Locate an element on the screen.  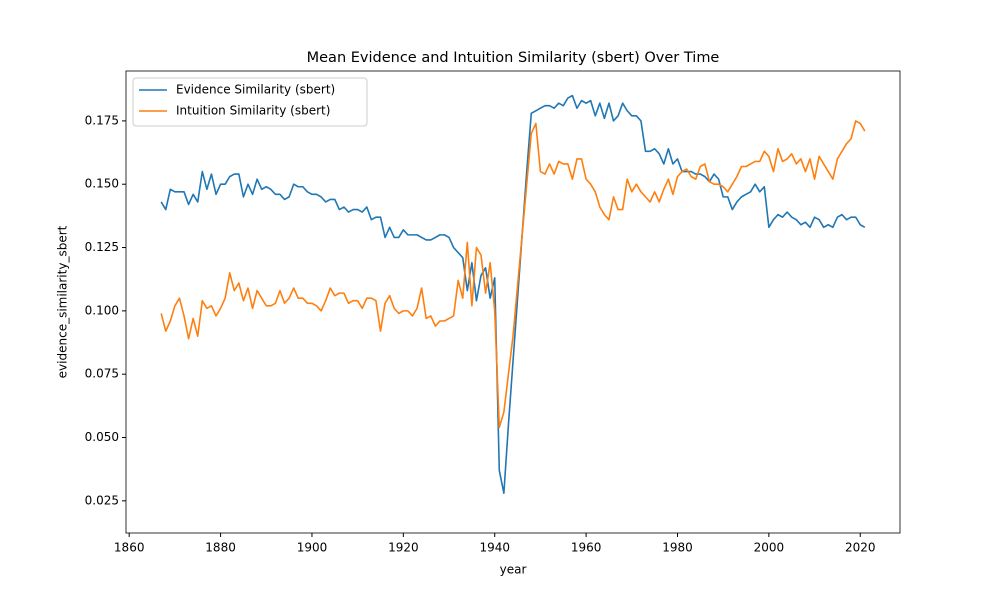
y-axis-label: evidence_similarity_sbert is located at coordinates (63, 301).